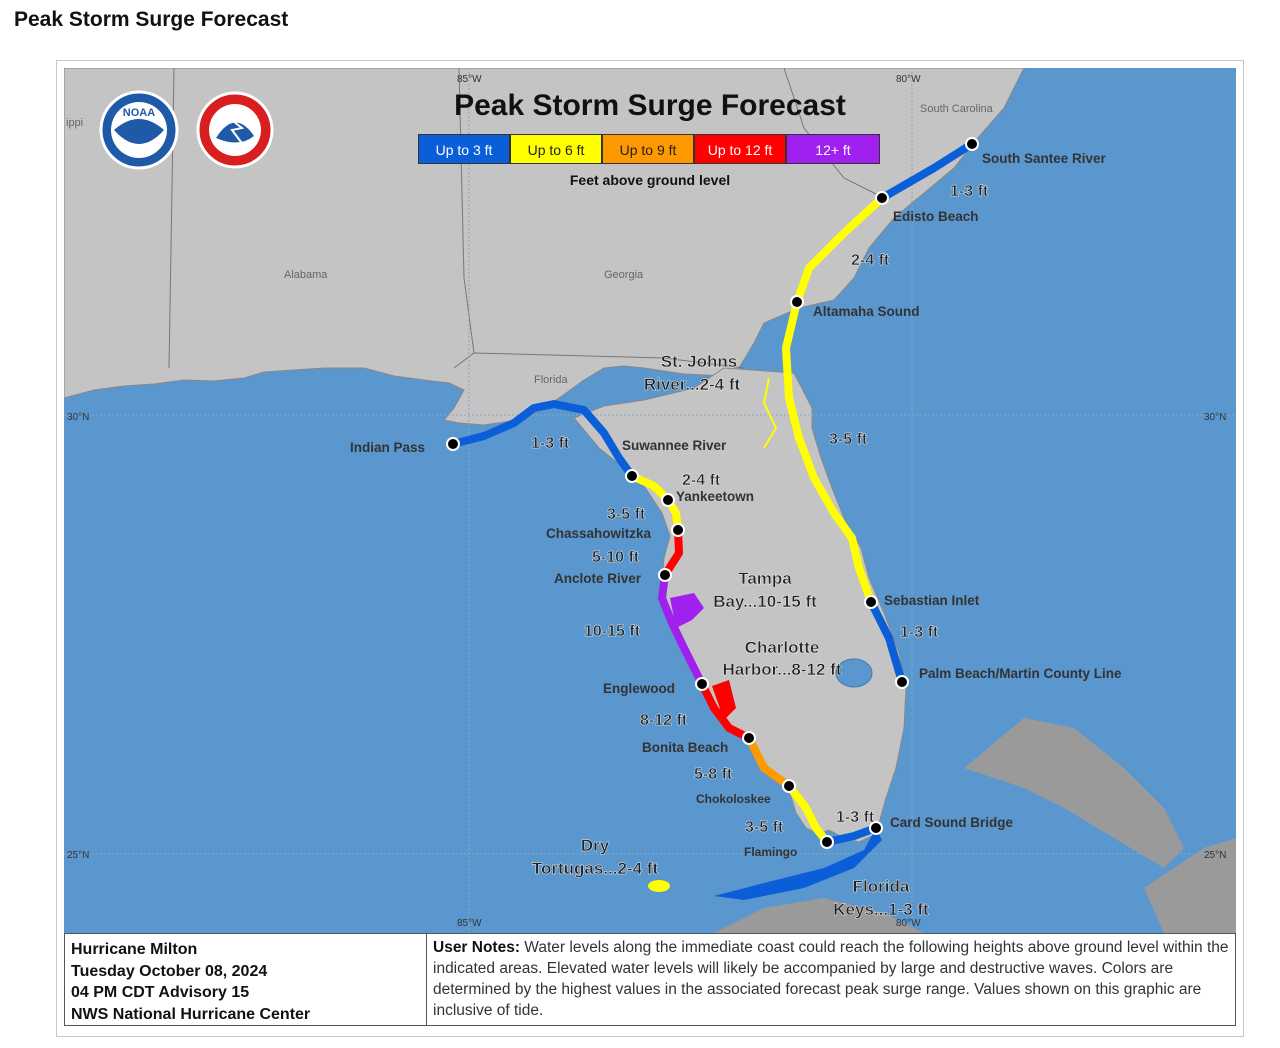 The height and width of the screenshot is (1048, 1280). I want to click on noaa-logo-text: NOAA, so click(139, 113).